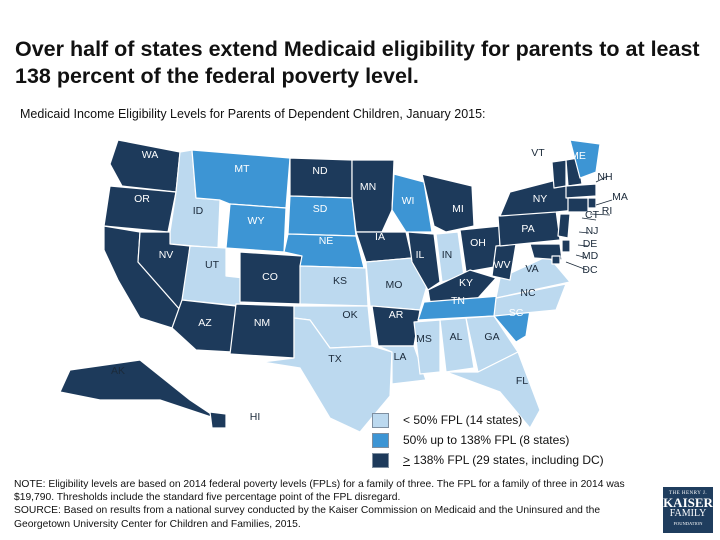  What do you see at coordinates (205, 323) in the screenshot?
I see `state-label-az: AZ` at bounding box center [205, 323].